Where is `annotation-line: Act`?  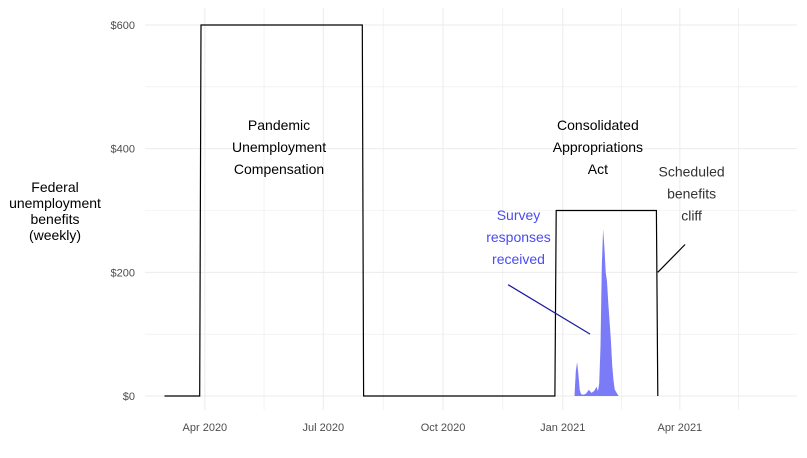 annotation-line: Act is located at coordinates (598, 169).